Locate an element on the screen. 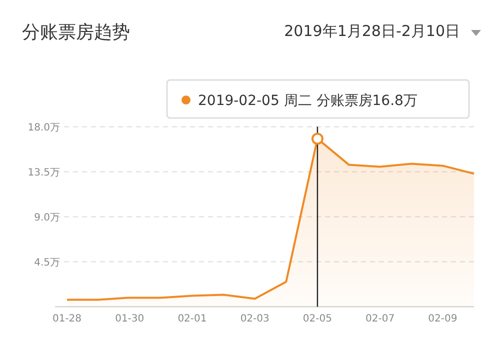  x-tick-label: 02-07 is located at coordinates (380, 319).